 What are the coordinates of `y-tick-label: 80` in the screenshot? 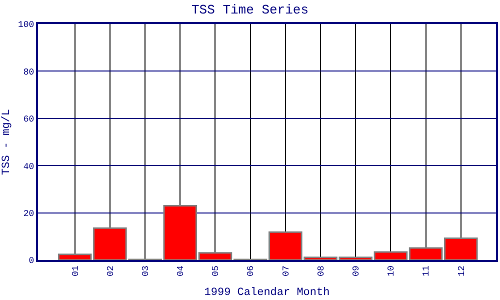 It's located at (28, 72).